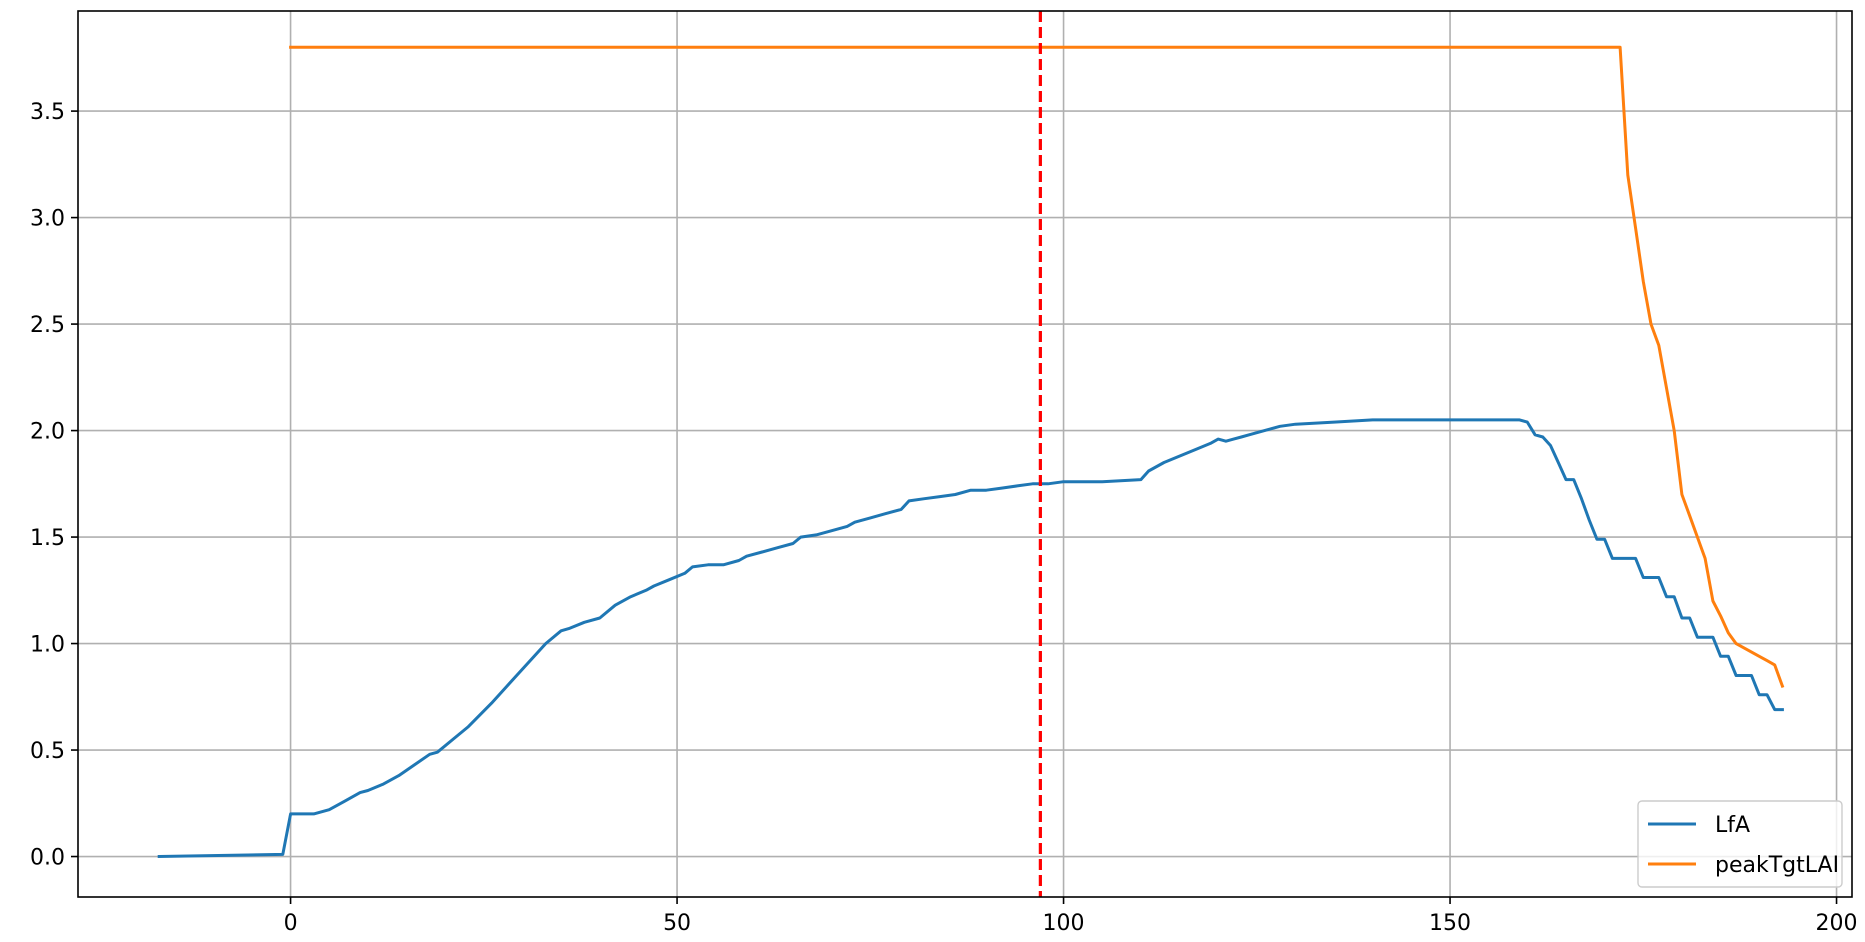 Image resolution: width=1865 pixels, height=942 pixels. Describe the element at coordinates (47, 645) in the screenshot. I see `y-tick-label: 1.0` at that location.